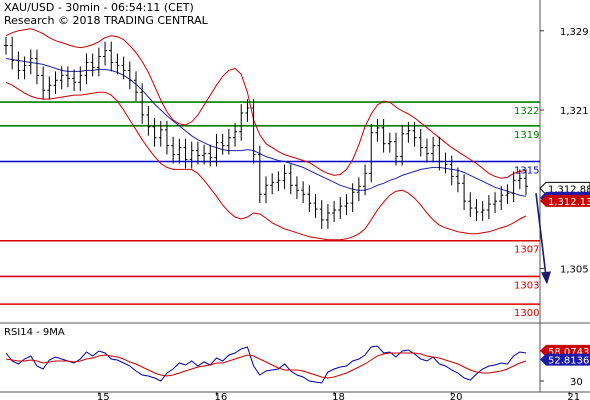 The image size is (590, 400). Describe the element at coordinates (576, 382) in the screenshot. I see `rsi-y-tick-label: 30` at that location.